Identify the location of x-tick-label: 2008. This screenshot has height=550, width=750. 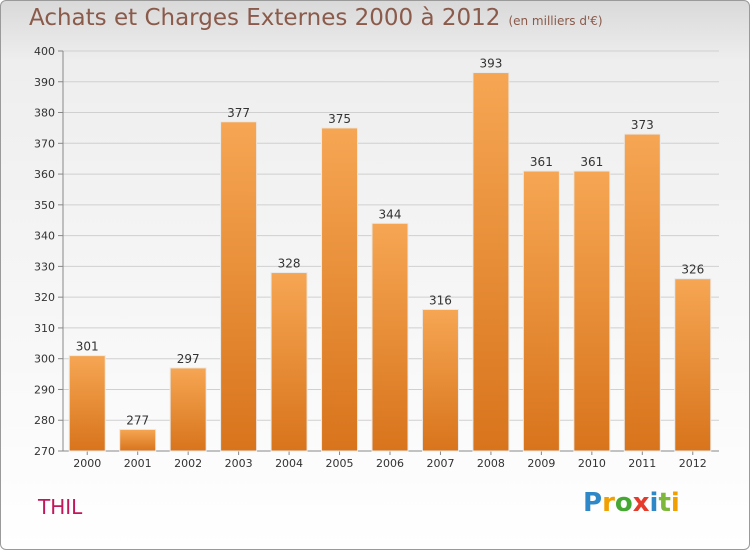
(491, 463).